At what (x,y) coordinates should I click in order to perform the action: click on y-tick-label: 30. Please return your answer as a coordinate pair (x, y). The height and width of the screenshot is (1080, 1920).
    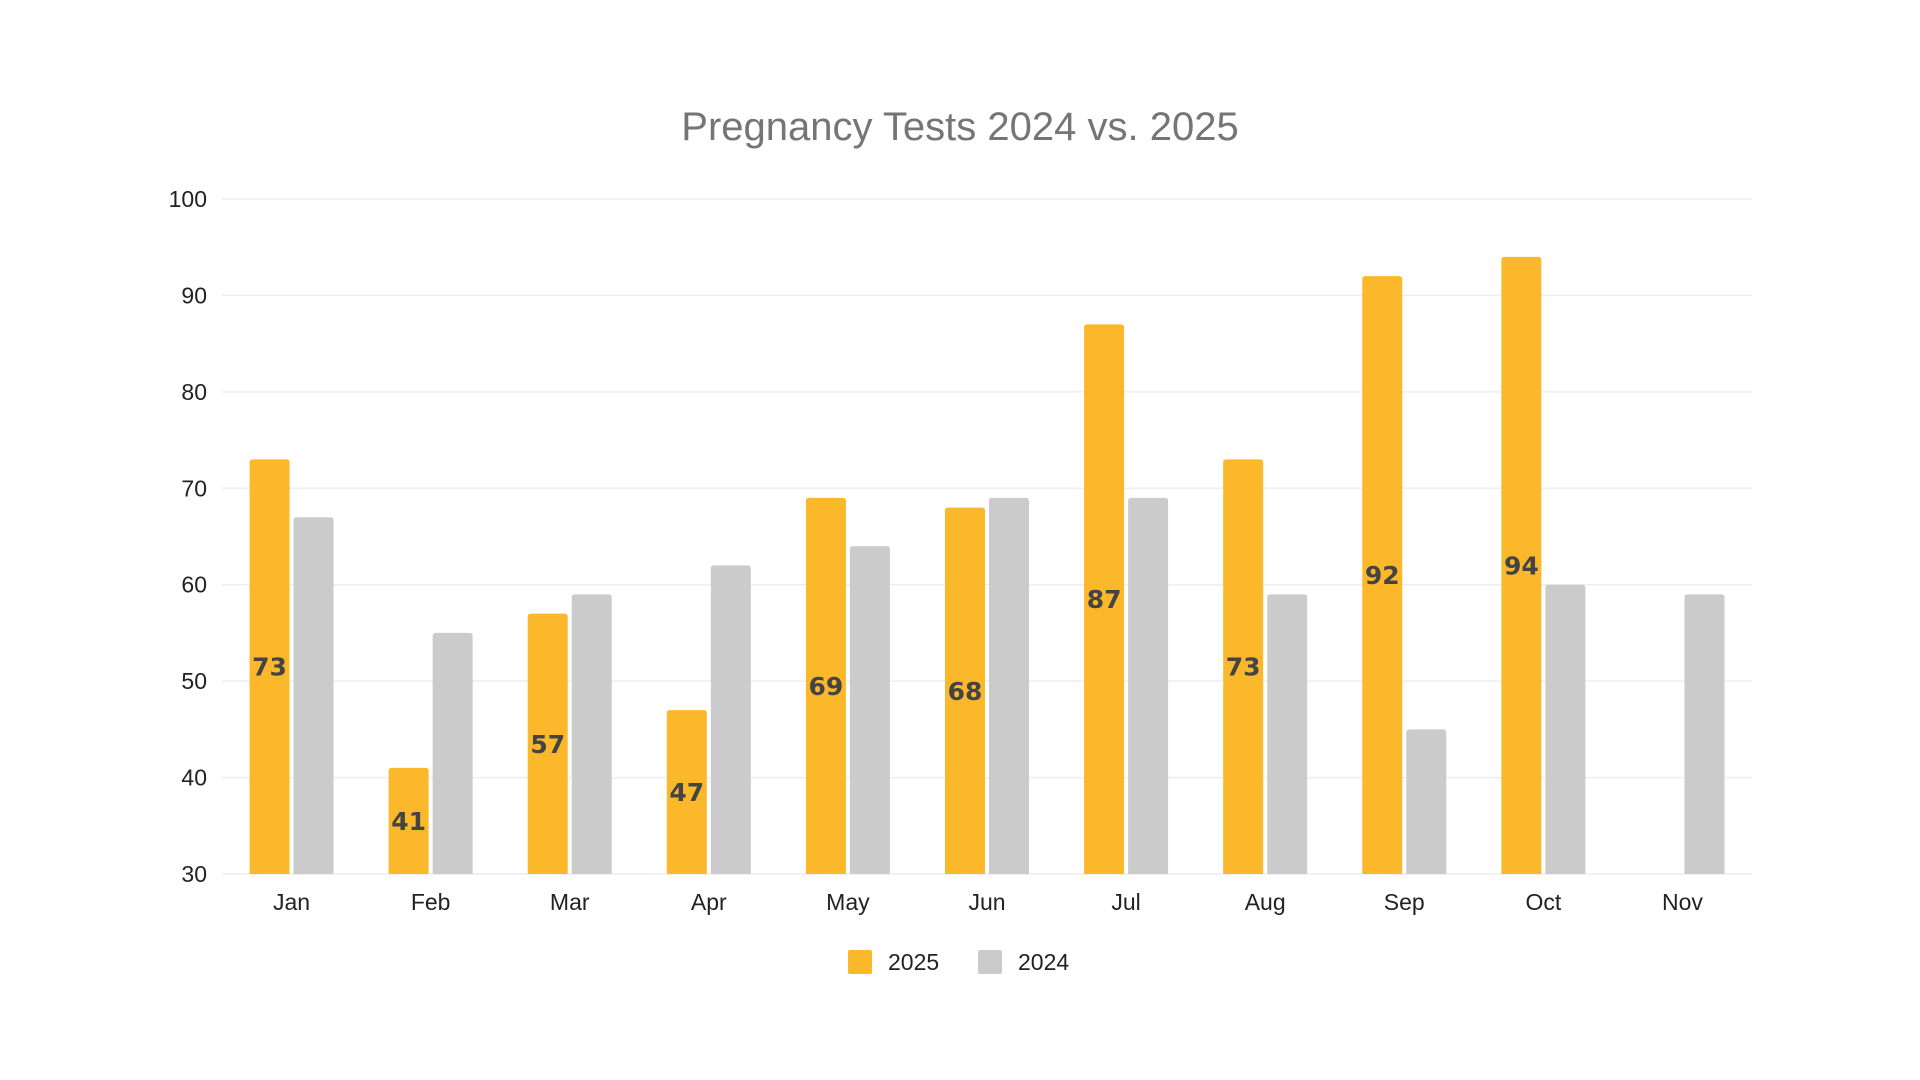
    Looking at the image, I should click on (194, 874).